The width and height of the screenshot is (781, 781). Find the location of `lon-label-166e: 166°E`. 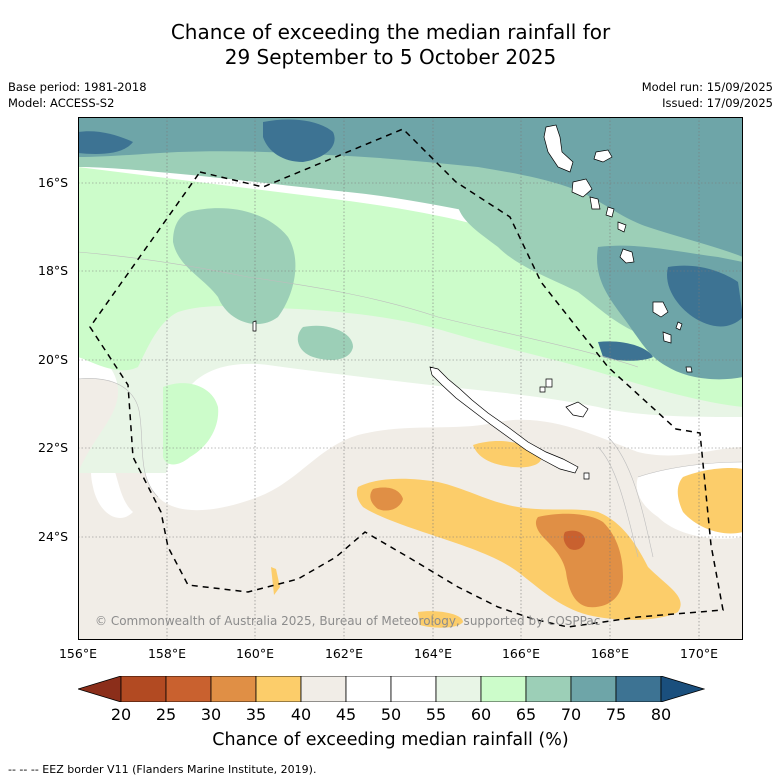

lon-label-166e: 166°E is located at coordinates (520, 653).